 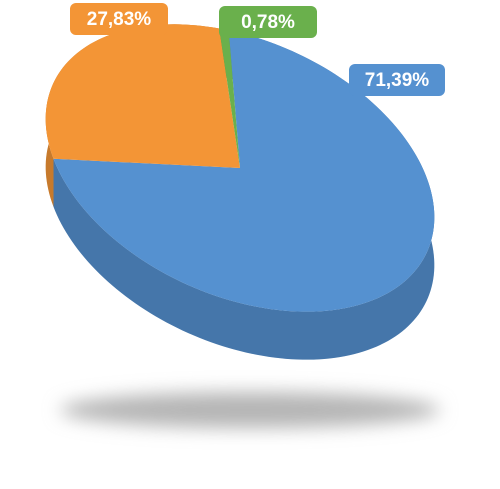 What do you see at coordinates (250, 410) in the screenshot?
I see `shadow` at bounding box center [250, 410].